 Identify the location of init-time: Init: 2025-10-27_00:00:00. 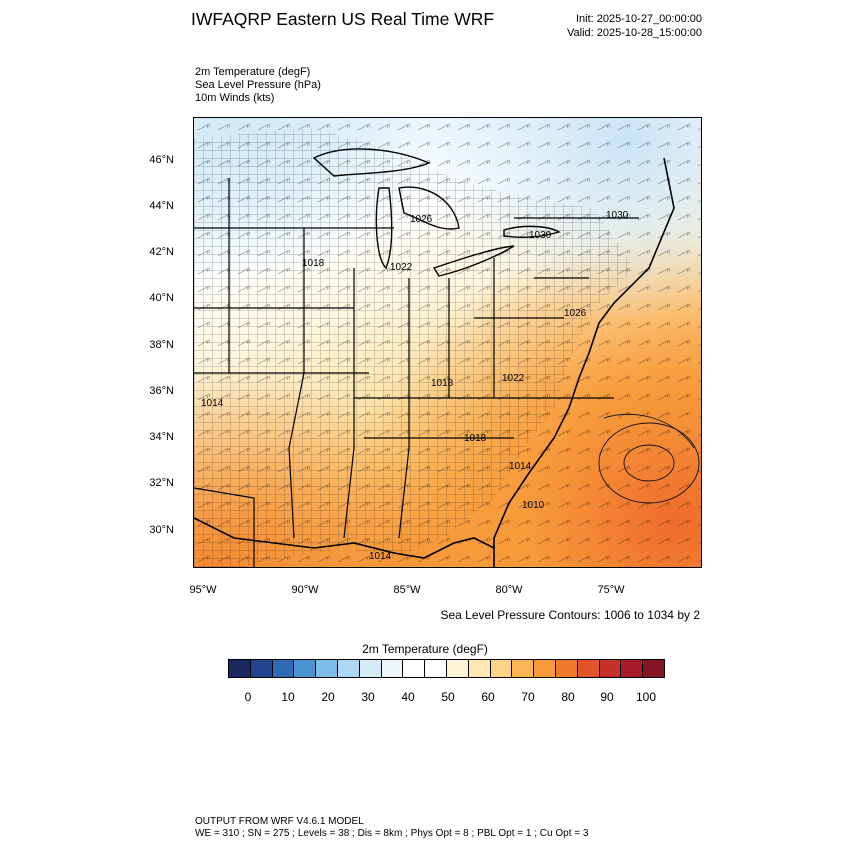
(639, 19).